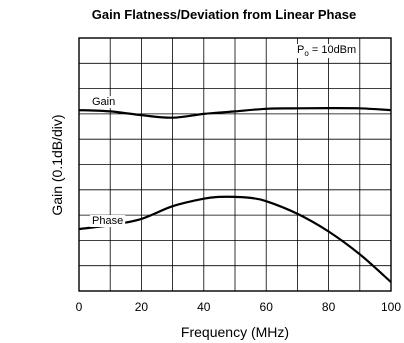 This screenshot has width=404, height=343. Describe the element at coordinates (235, 112) in the screenshot. I see `gain-line` at that location.